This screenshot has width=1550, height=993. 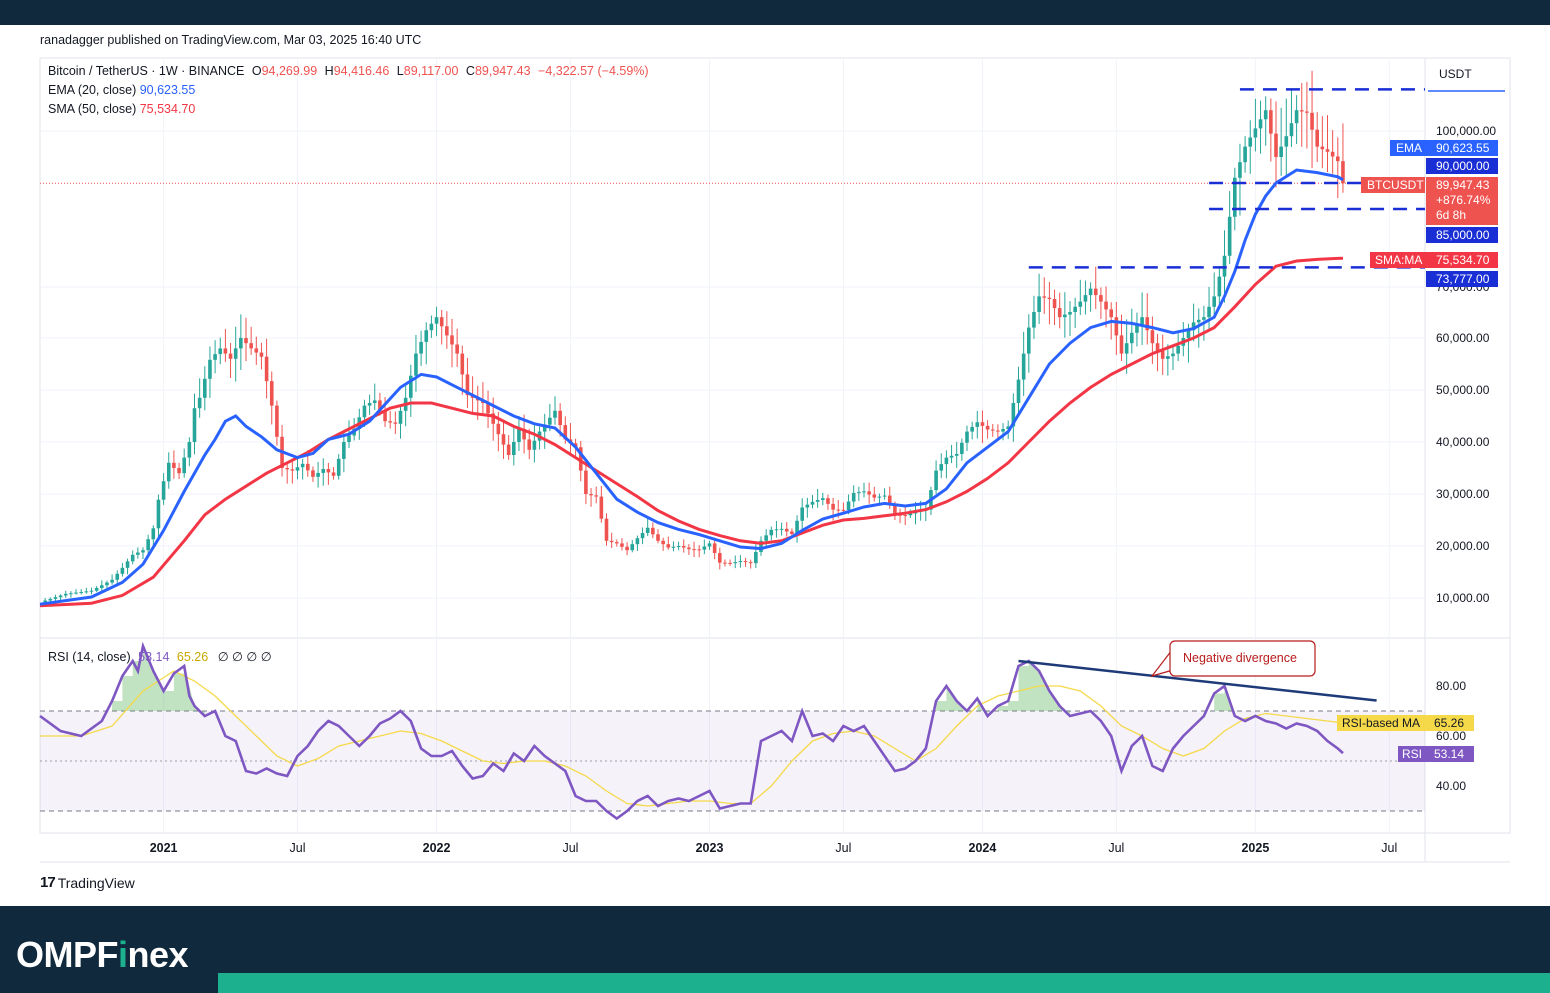 I want to click on ema-legend: EMA (20, close) 90,623.55, so click(x=122, y=90).